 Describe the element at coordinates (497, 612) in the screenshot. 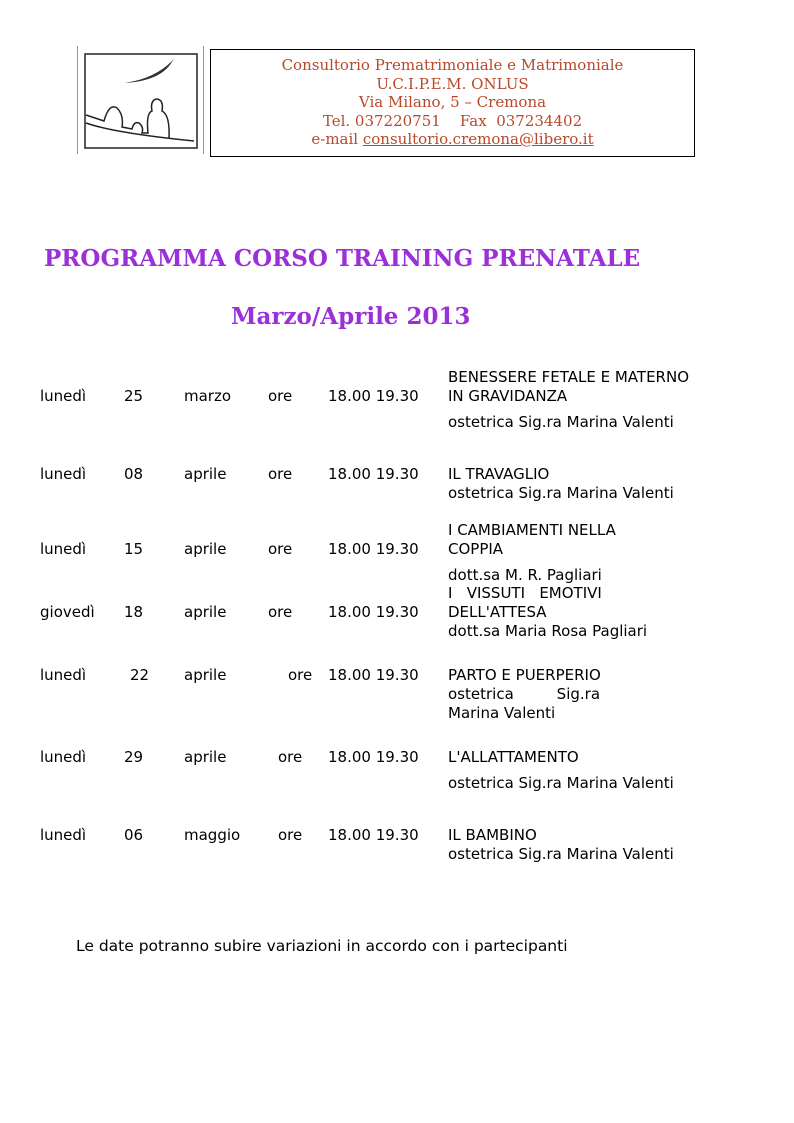

I see `session-topic: DELL'ATTESA` at that location.